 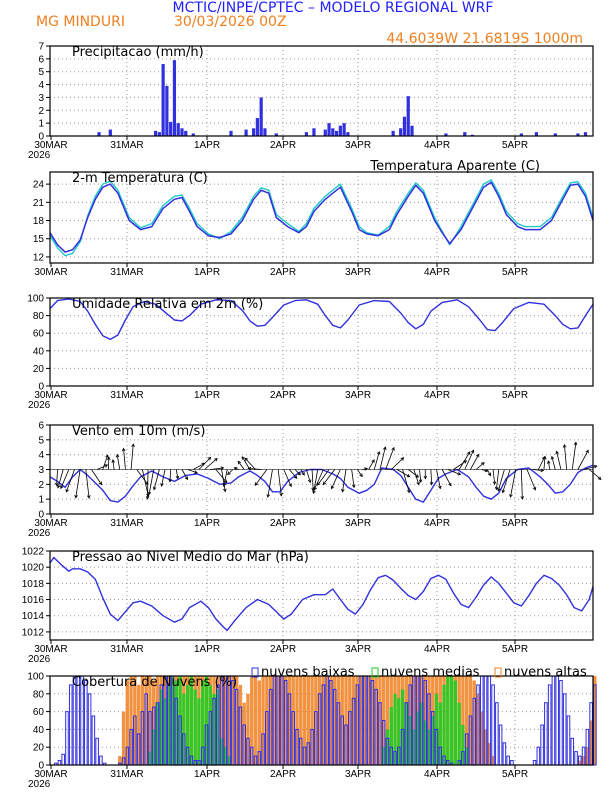 I want to click on temperature-line, so click(x=321, y=217).